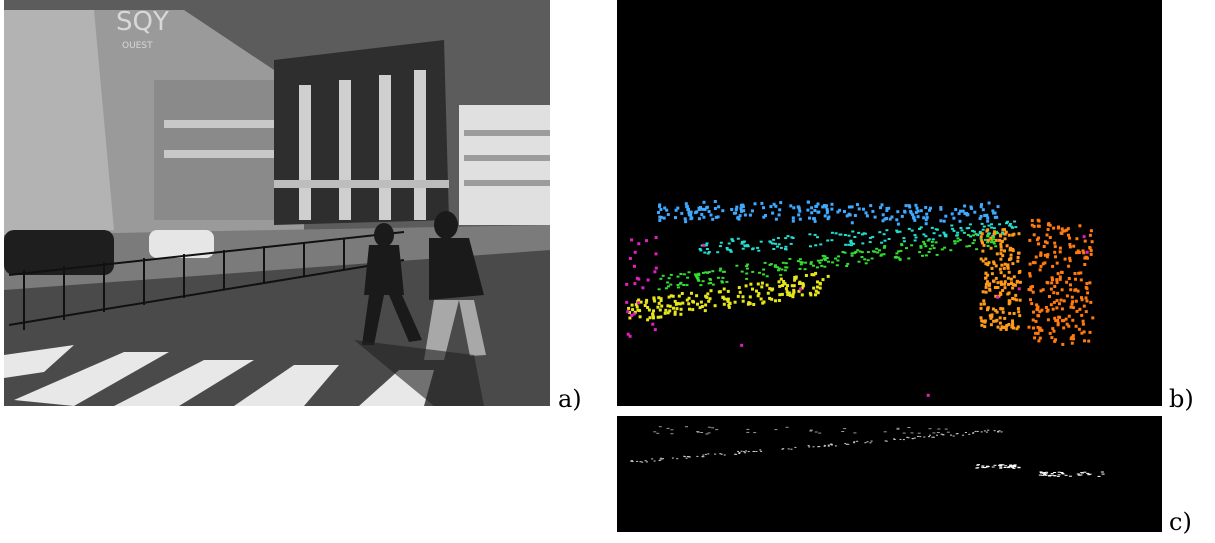 Image resolution: width=1215 pixels, height=543 pixels. I want to click on panel-a-label: a), so click(570, 399).